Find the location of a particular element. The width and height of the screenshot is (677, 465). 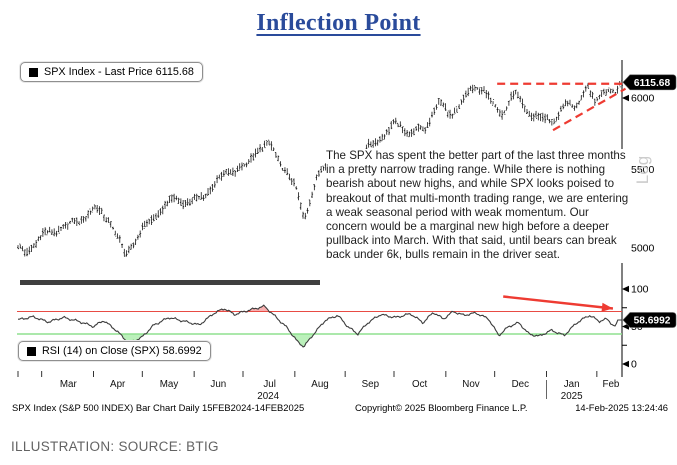

last-price-badge: 6115.68 is located at coordinates (649, 82).